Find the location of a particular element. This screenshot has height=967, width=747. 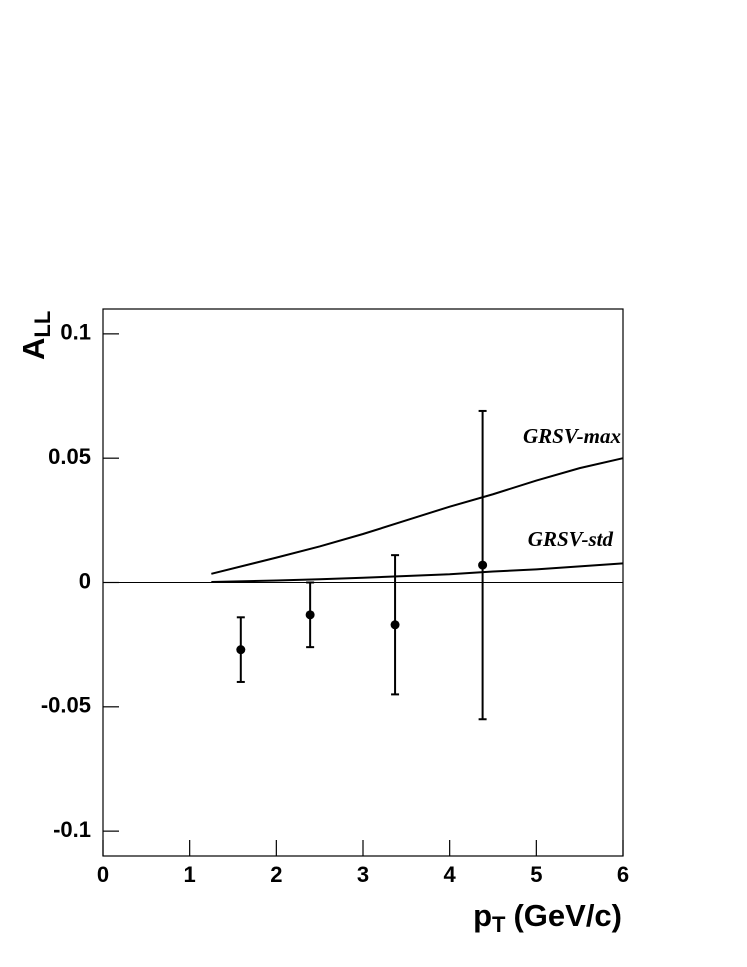

x-tick-label: 2 is located at coordinates (276, 874).